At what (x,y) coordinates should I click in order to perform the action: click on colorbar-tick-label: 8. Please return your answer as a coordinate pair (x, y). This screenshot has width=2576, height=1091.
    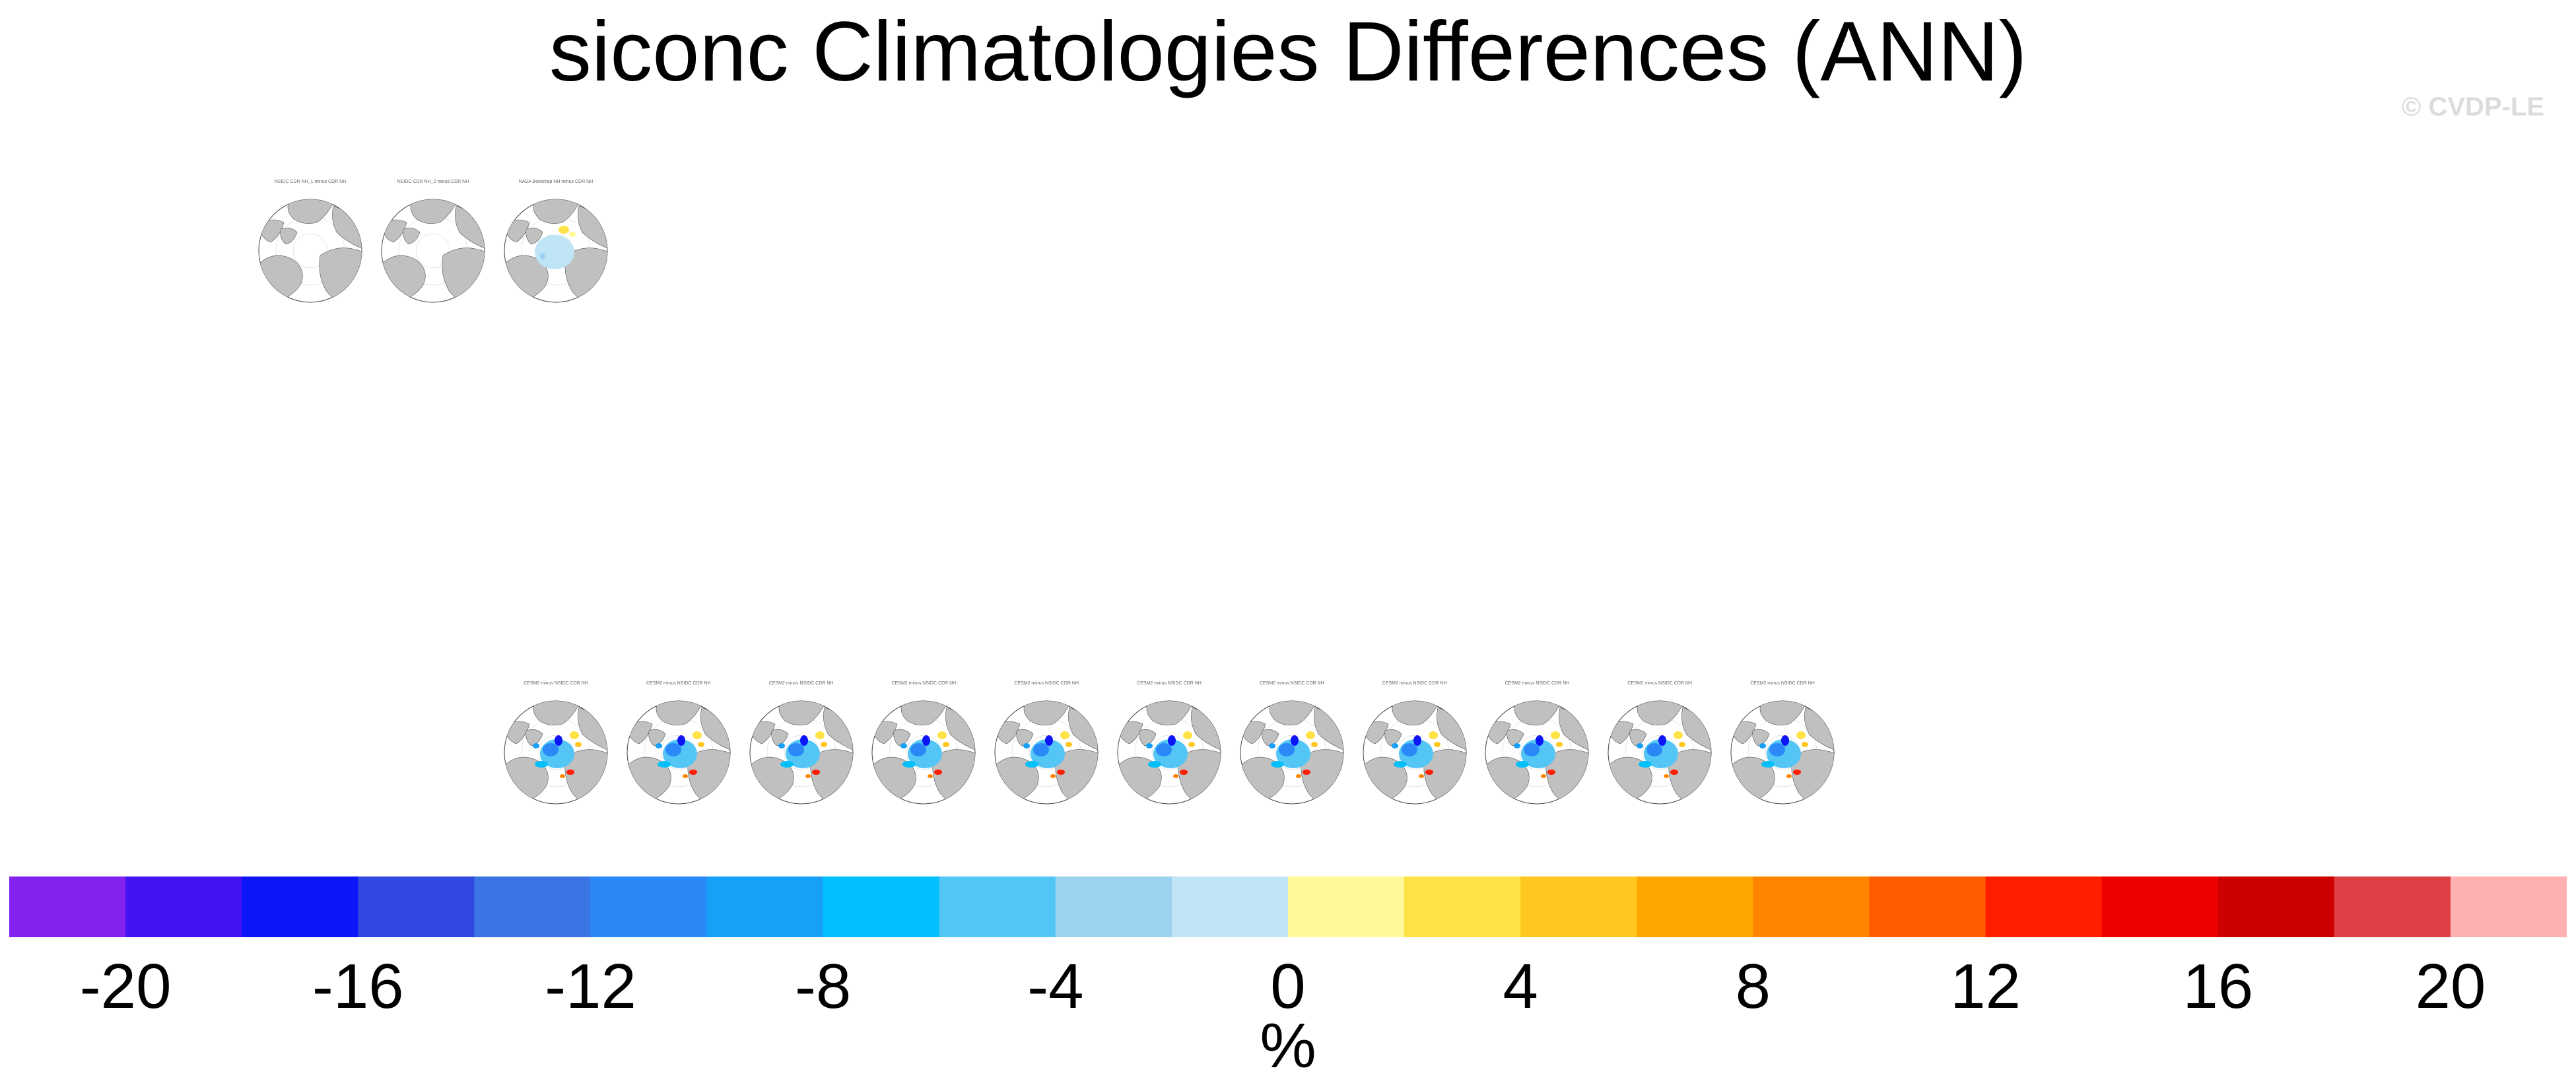
    Looking at the image, I should click on (1753, 986).